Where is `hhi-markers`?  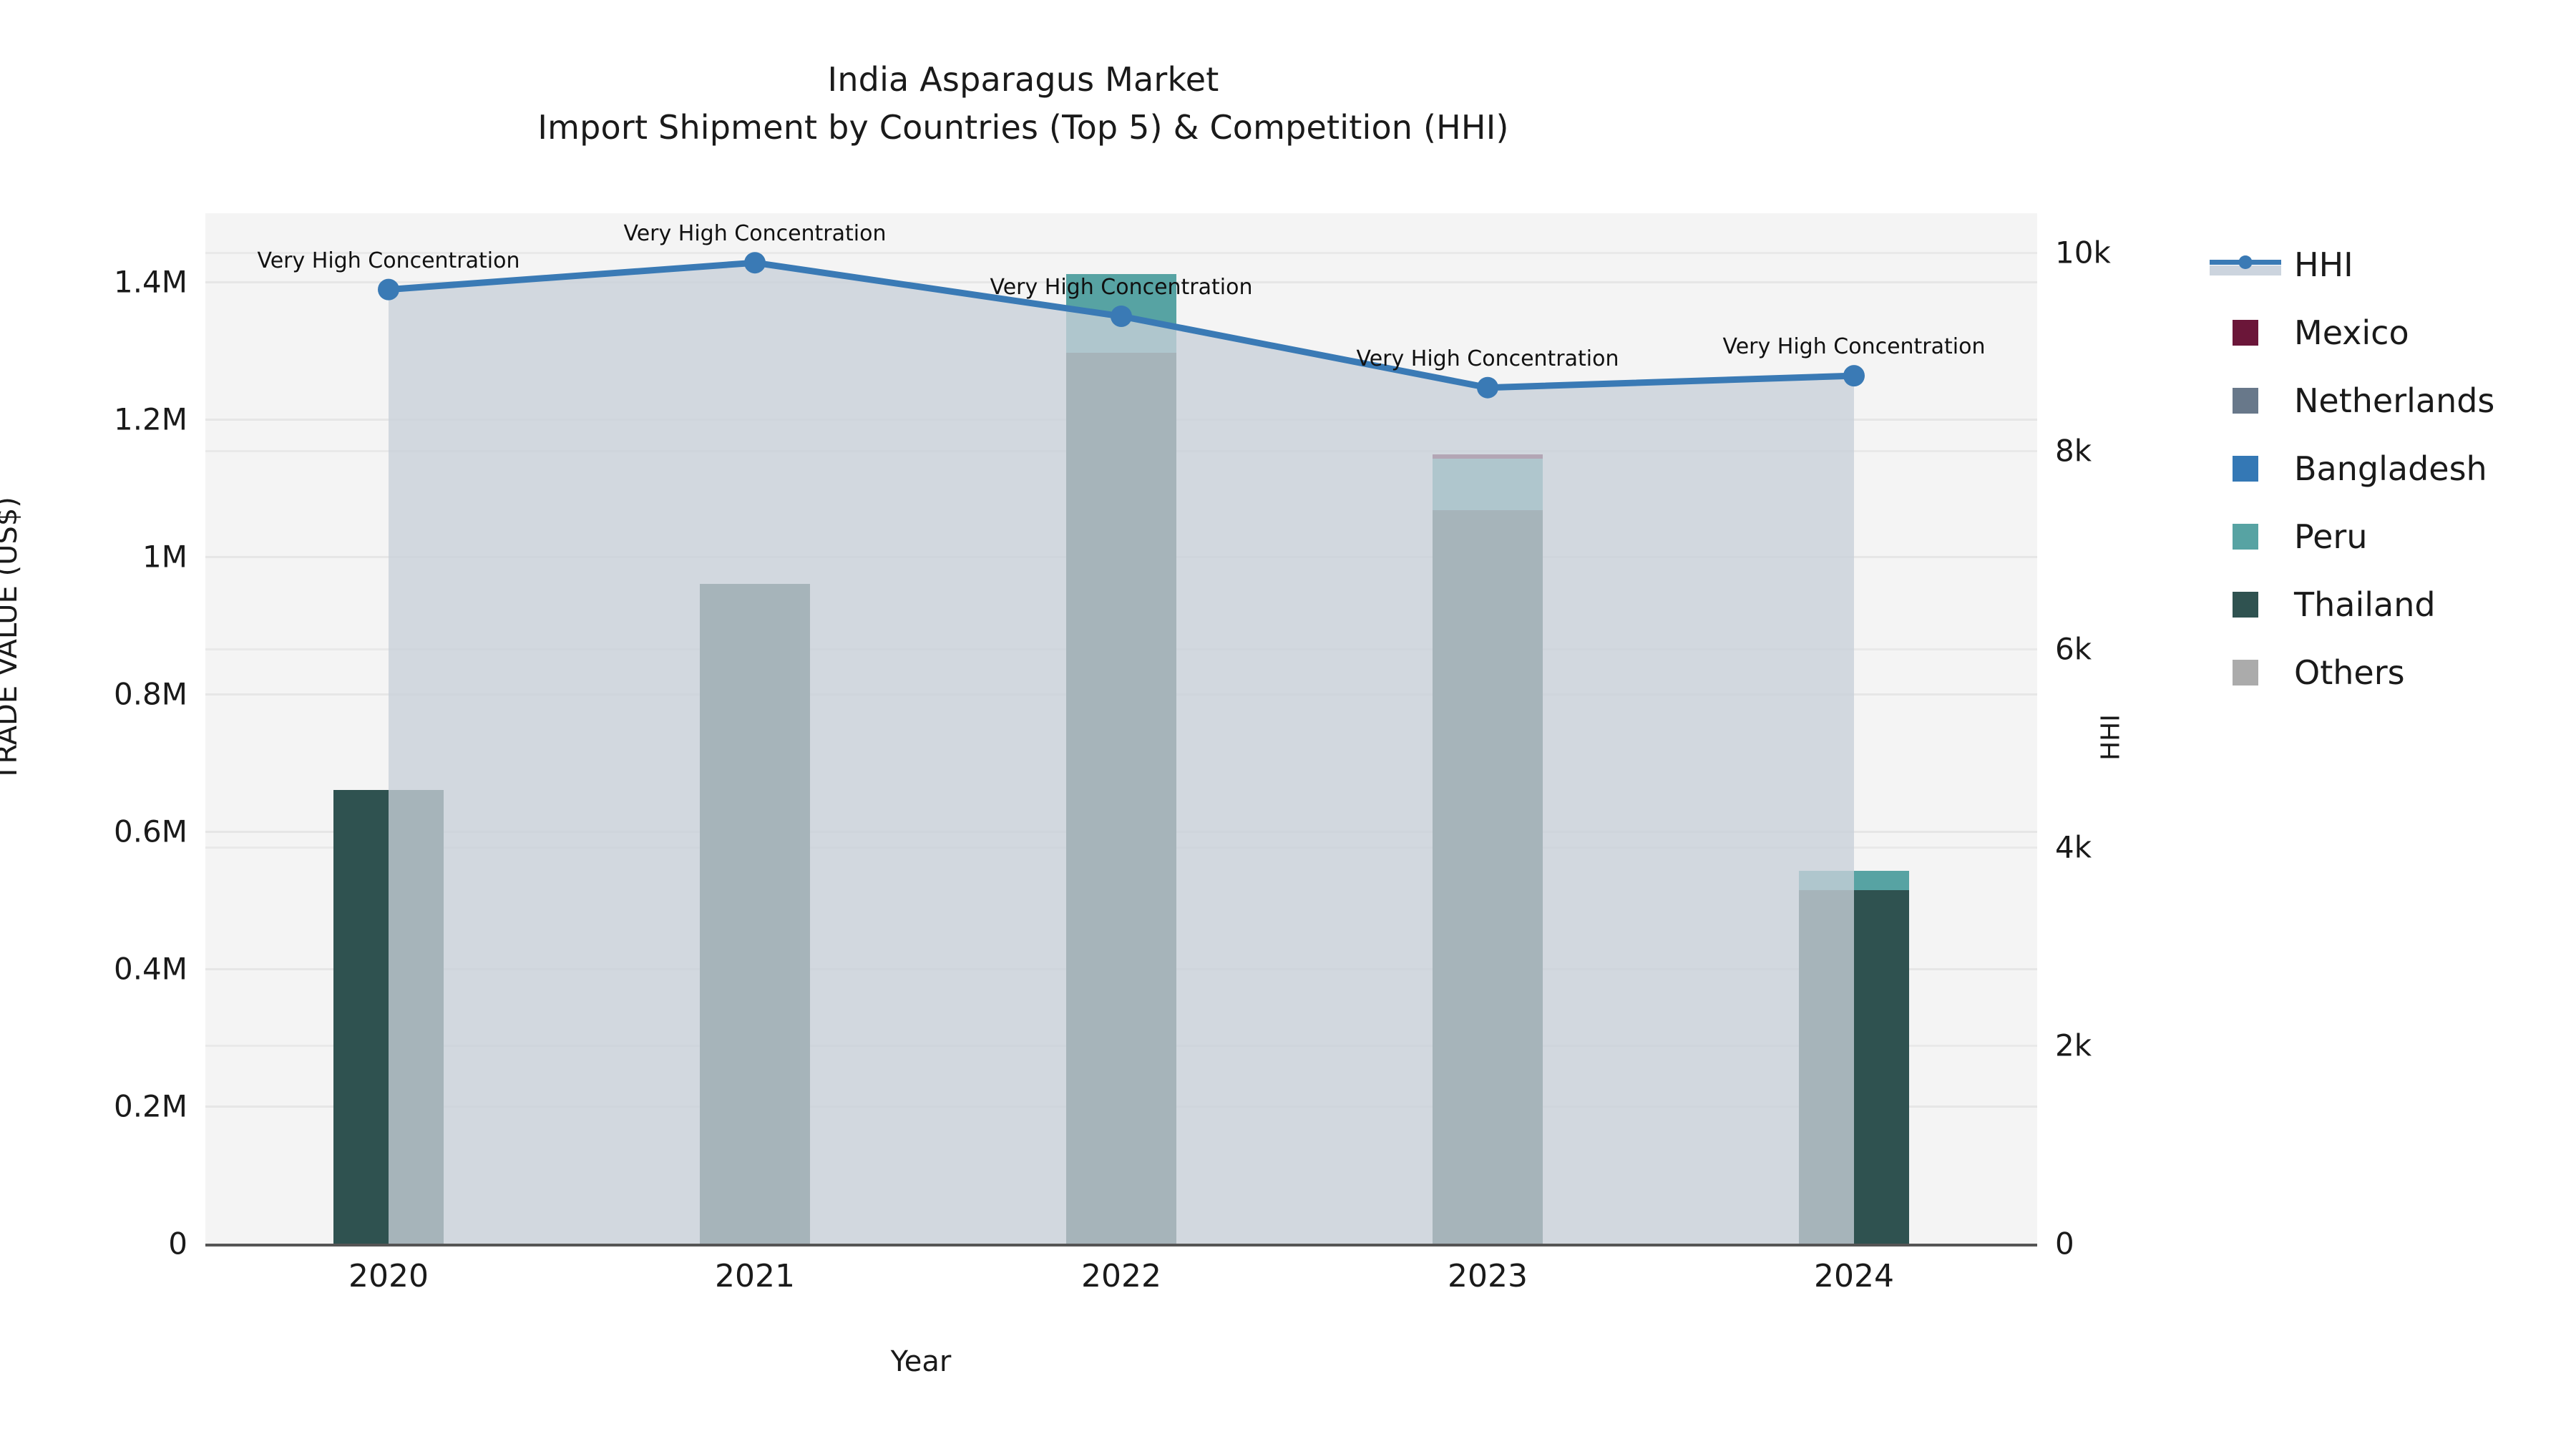 hhi-markers is located at coordinates (1121, 325).